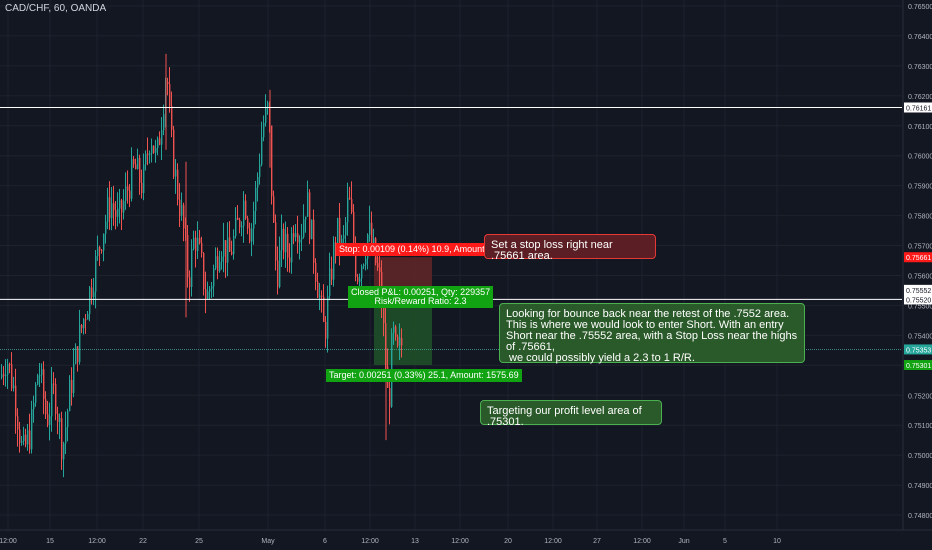  What do you see at coordinates (570, 248) in the screenshot?
I see `stop-loss-note: Set a stop loss right near .75661 area.` at bounding box center [570, 248].